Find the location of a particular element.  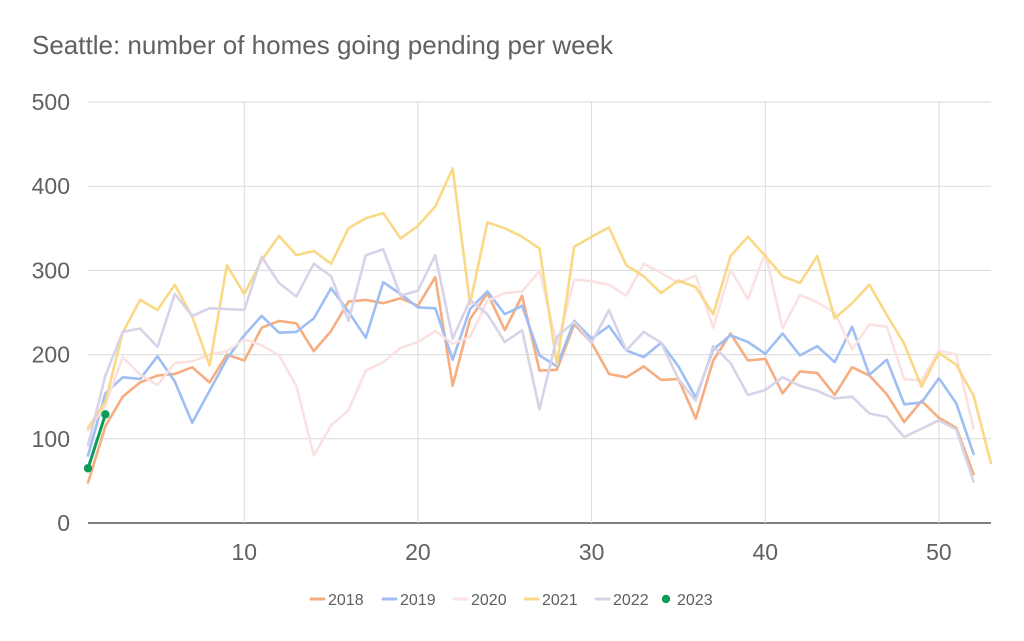

legend: 2018 2019 2020 2021 2022 2023 is located at coordinates (511, 600).